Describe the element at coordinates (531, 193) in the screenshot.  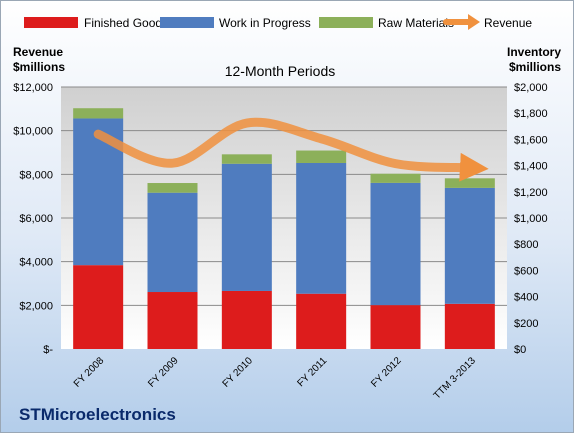
I see `right-tick-label: $1,200` at that location.